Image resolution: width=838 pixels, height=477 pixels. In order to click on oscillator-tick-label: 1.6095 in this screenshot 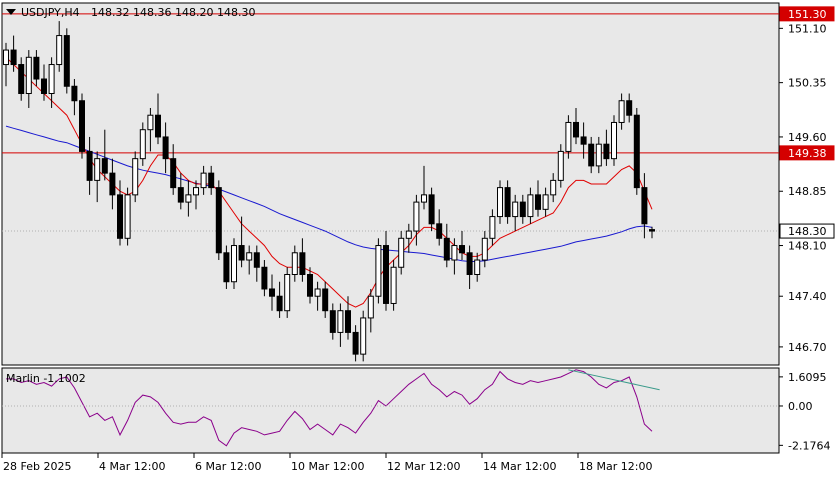, I will do `click(807, 377)`.